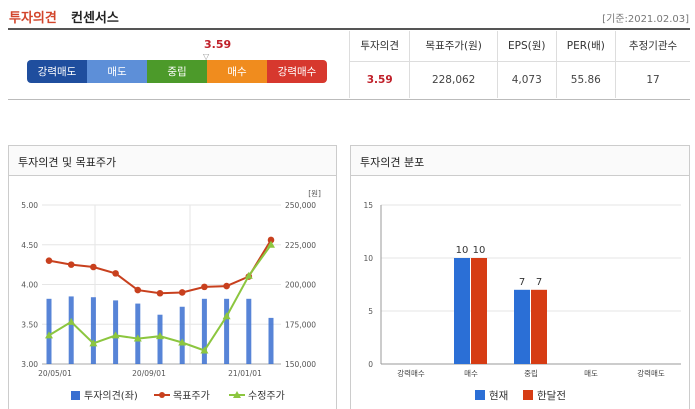 The width and height of the screenshot is (695, 409). I want to click on x-tick-label: 20/09/01, so click(149, 373).